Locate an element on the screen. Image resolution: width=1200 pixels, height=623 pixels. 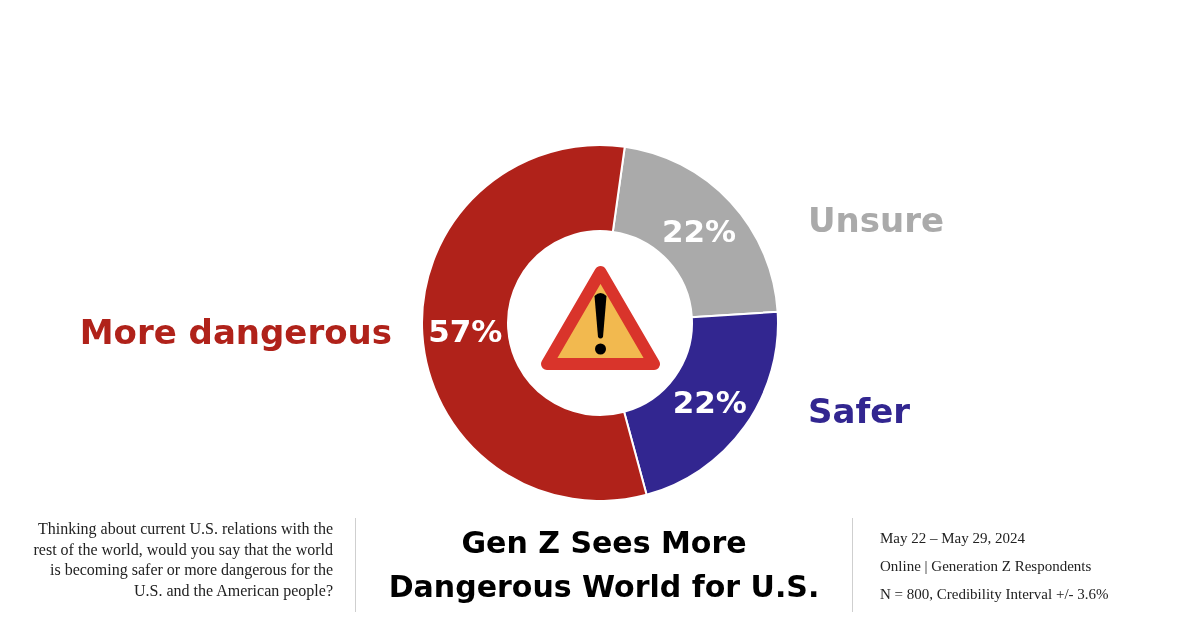
text: N = 800, Credibility Interval +/- 3.6% is located at coordinates (994, 594).